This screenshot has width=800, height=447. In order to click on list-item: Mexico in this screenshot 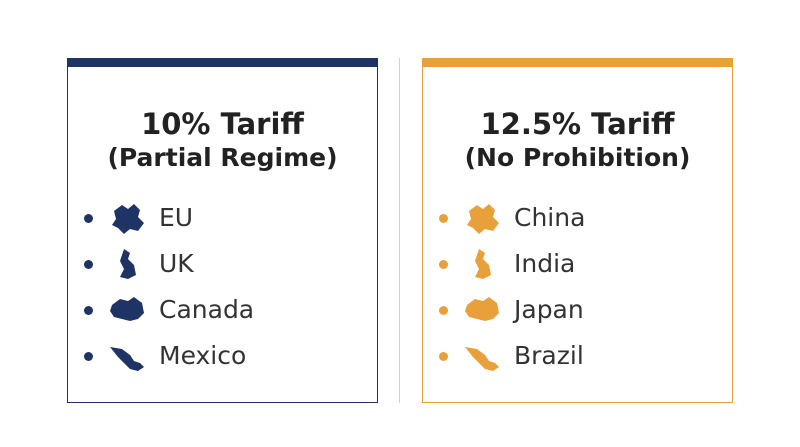, I will do `click(222, 357)`.